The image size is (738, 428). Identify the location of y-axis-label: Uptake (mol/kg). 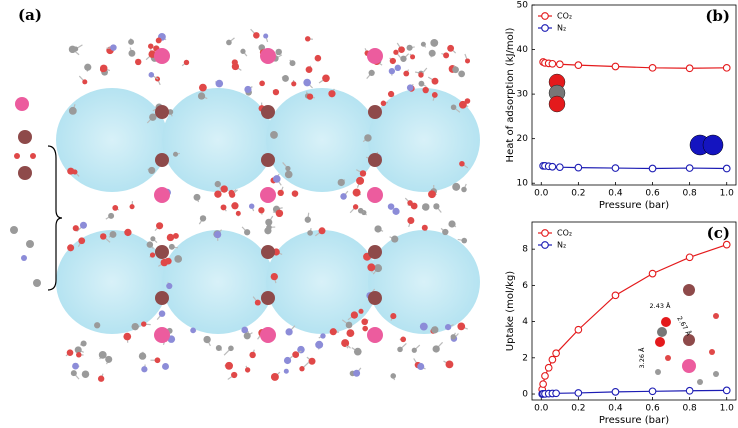
(510, 311).